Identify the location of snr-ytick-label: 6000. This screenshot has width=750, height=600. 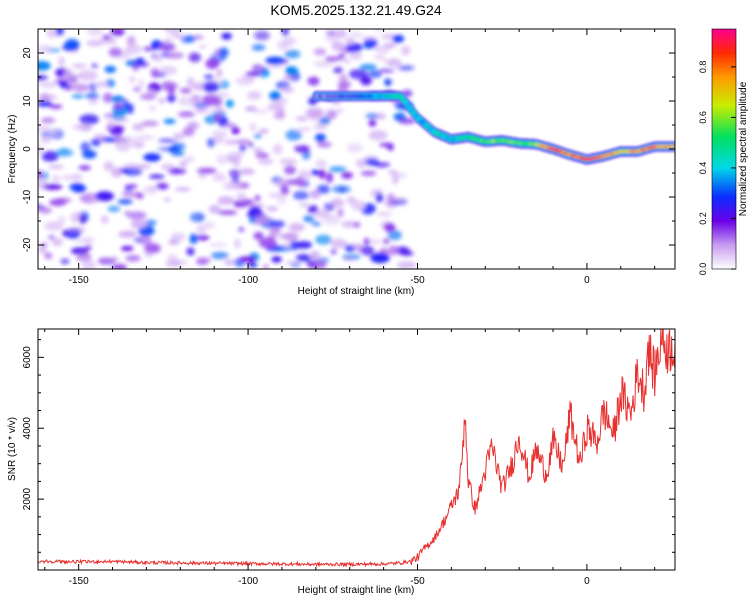
(27, 357).